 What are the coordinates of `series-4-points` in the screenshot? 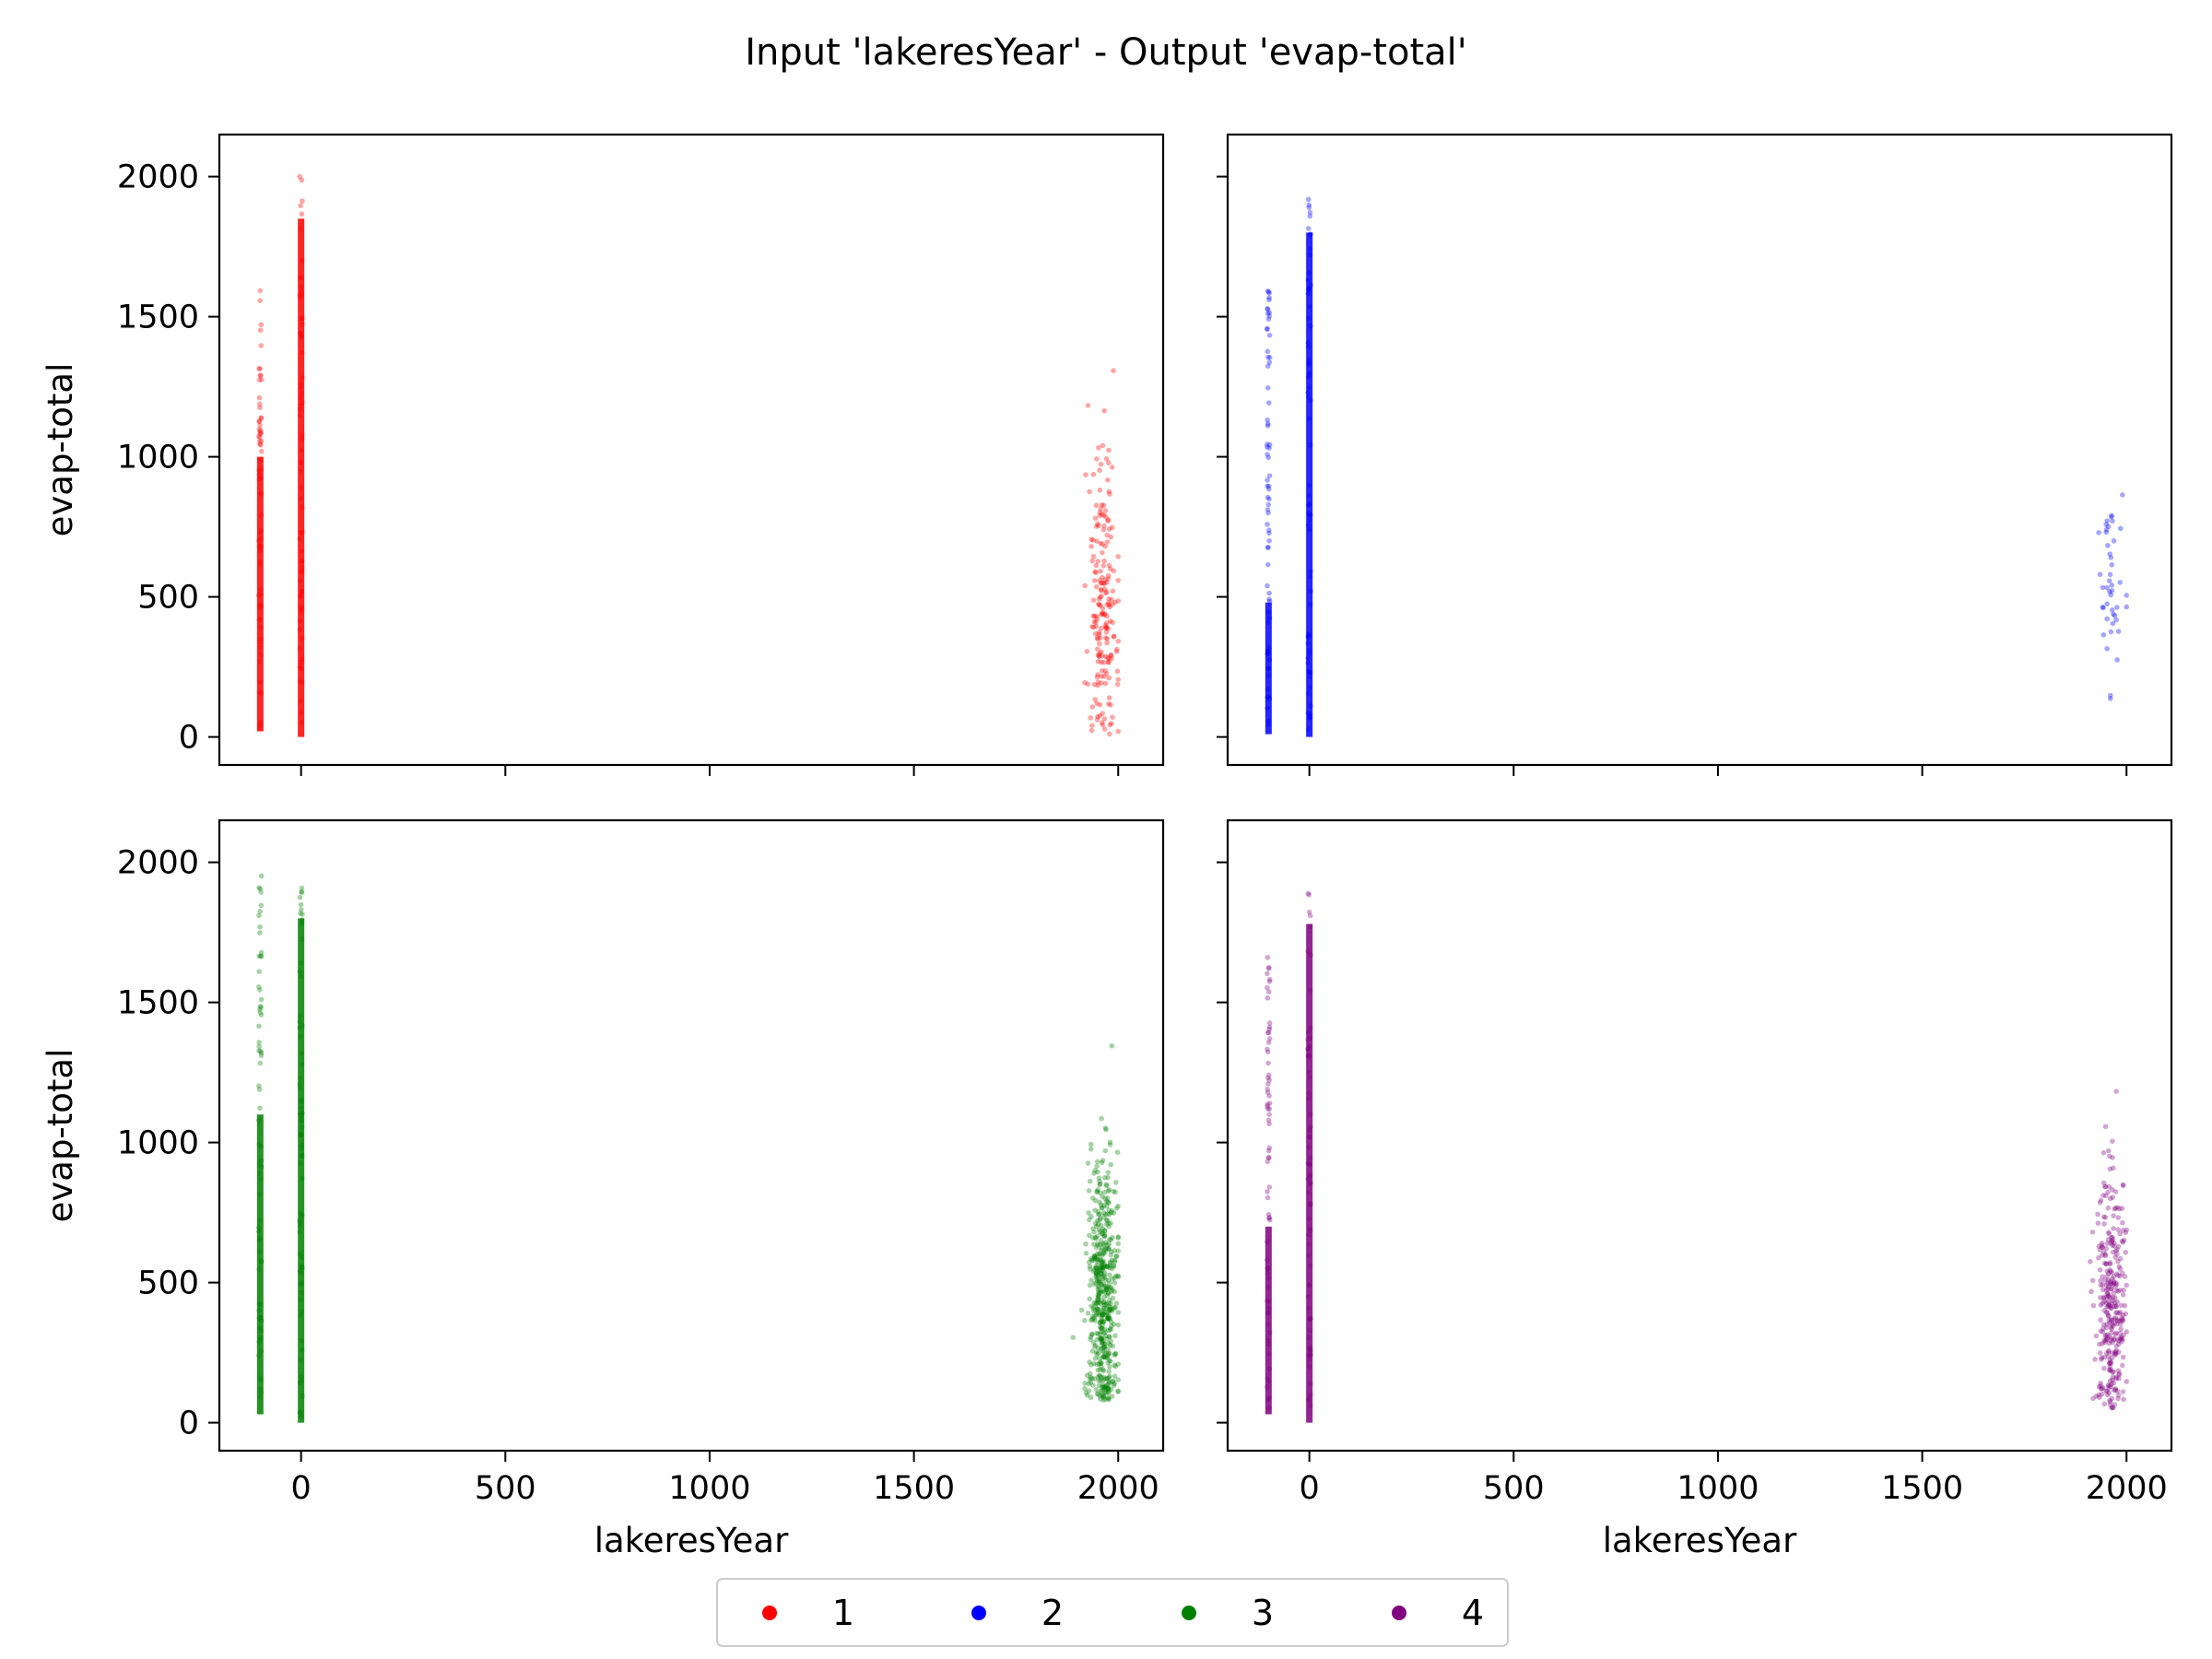 It's located at (1697, 1156).